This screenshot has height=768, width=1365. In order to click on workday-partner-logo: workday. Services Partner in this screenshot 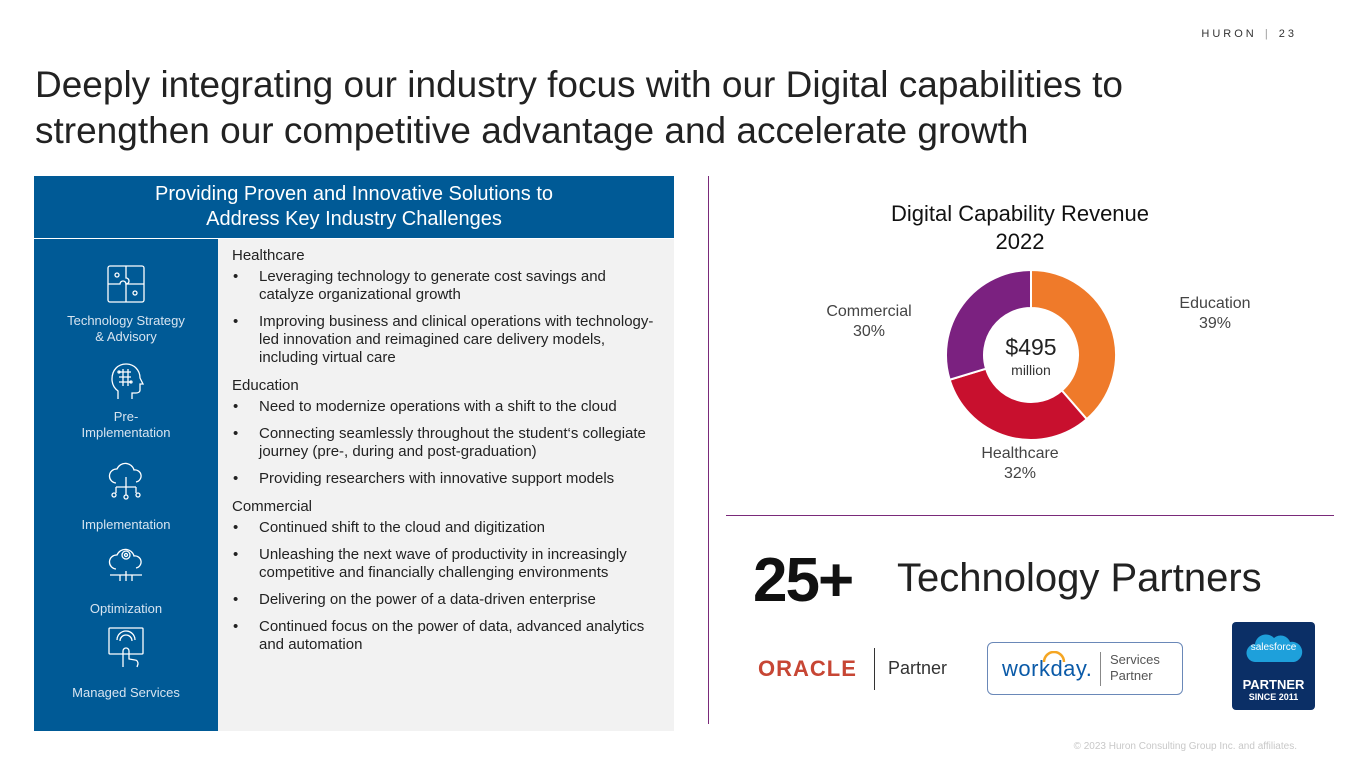, I will do `click(1085, 668)`.